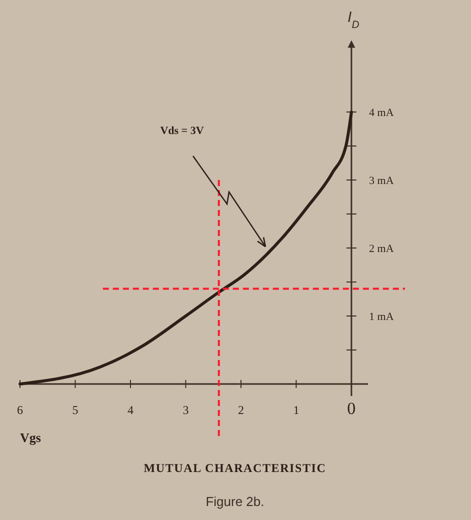  Describe the element at coordinates (296, 410) in the screenshot. I see `x-tick-label: 1` at that location.